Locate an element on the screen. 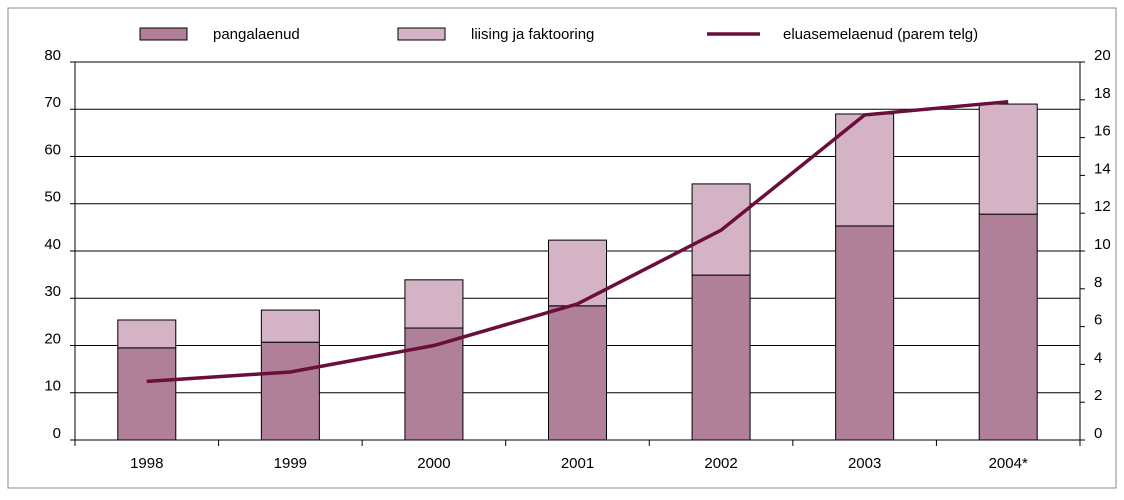 The height and width of the screenshot is (500, 1124). y2-tick-label: 20 is located at coordinates (1102, 55).